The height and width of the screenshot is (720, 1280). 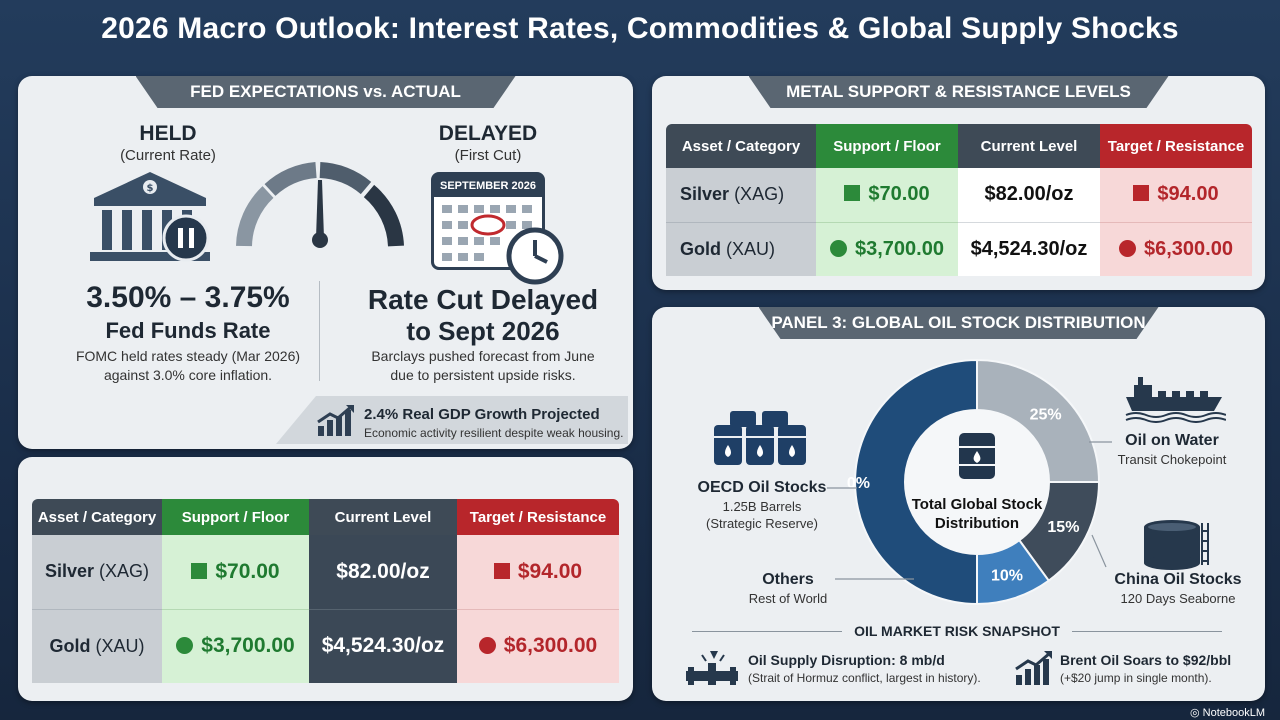 I want to click on rate-cut-headline-2: to Sept 2026, so click(x=483, y=331).